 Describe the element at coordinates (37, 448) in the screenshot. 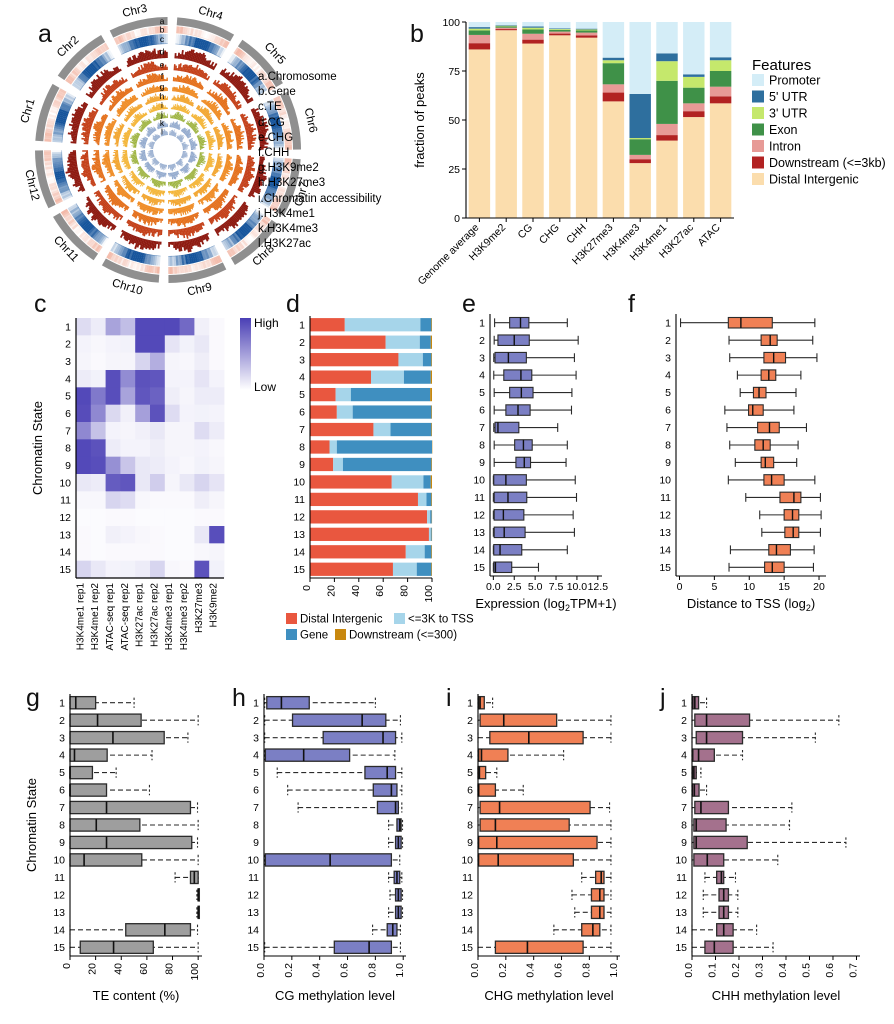

I see `y-axis-title: Chromatin State` at that location.